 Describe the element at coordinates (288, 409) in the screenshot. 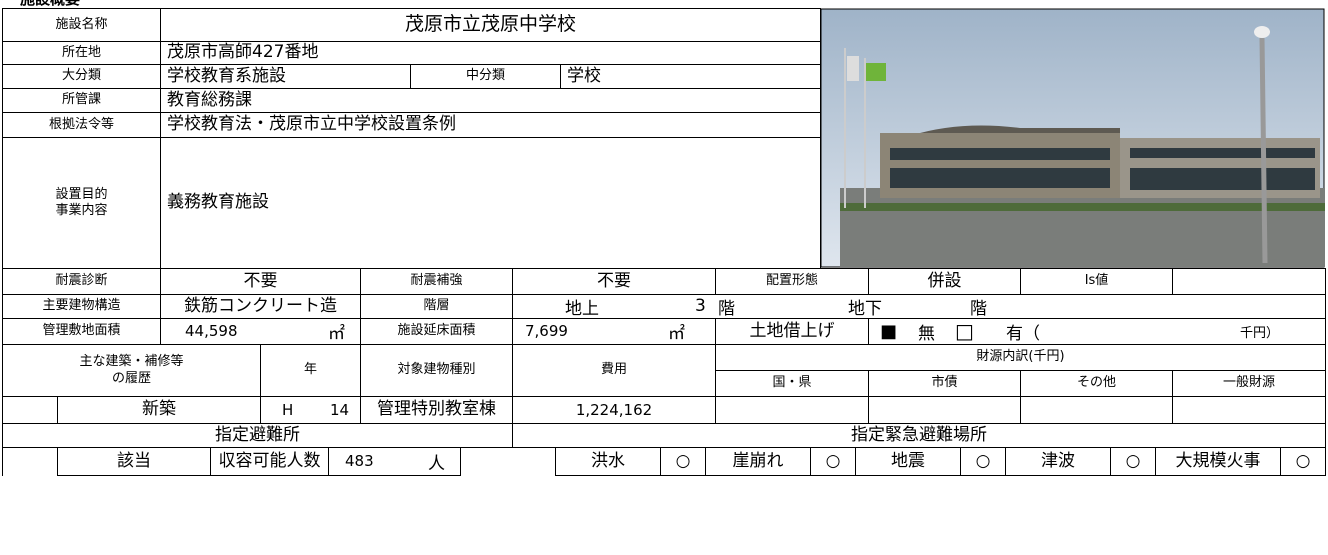

I see `value: H` at that location.